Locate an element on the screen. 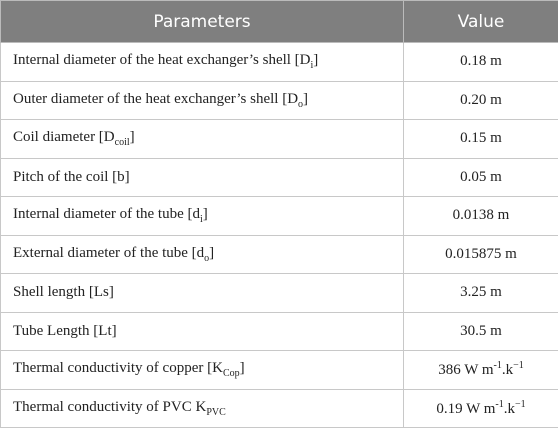  cell-text: Thermal conductivity of copper [K is located at coordinates (118, 368).